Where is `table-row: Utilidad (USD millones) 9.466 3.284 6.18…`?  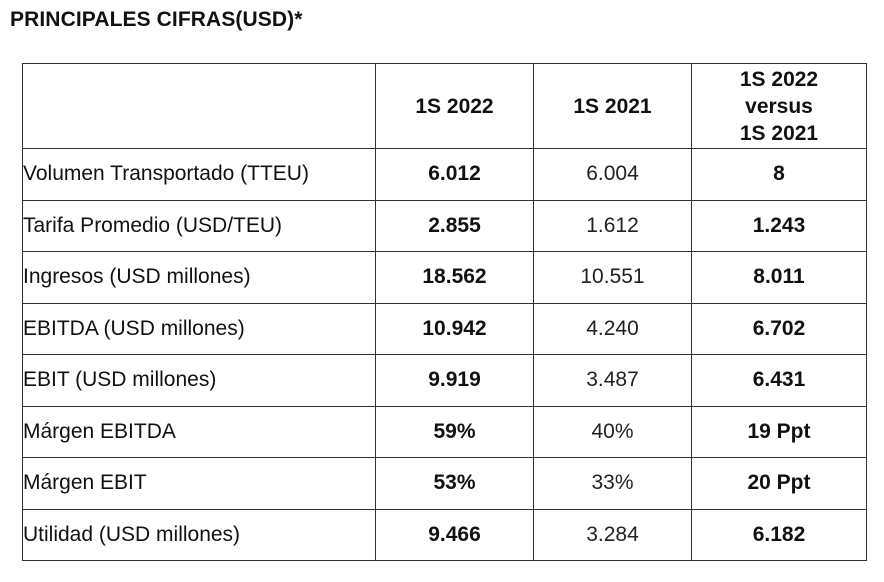 table-row: Utilidad (USD millones) 9.466 3.284 6.18… is located at coordinates (444, 534).